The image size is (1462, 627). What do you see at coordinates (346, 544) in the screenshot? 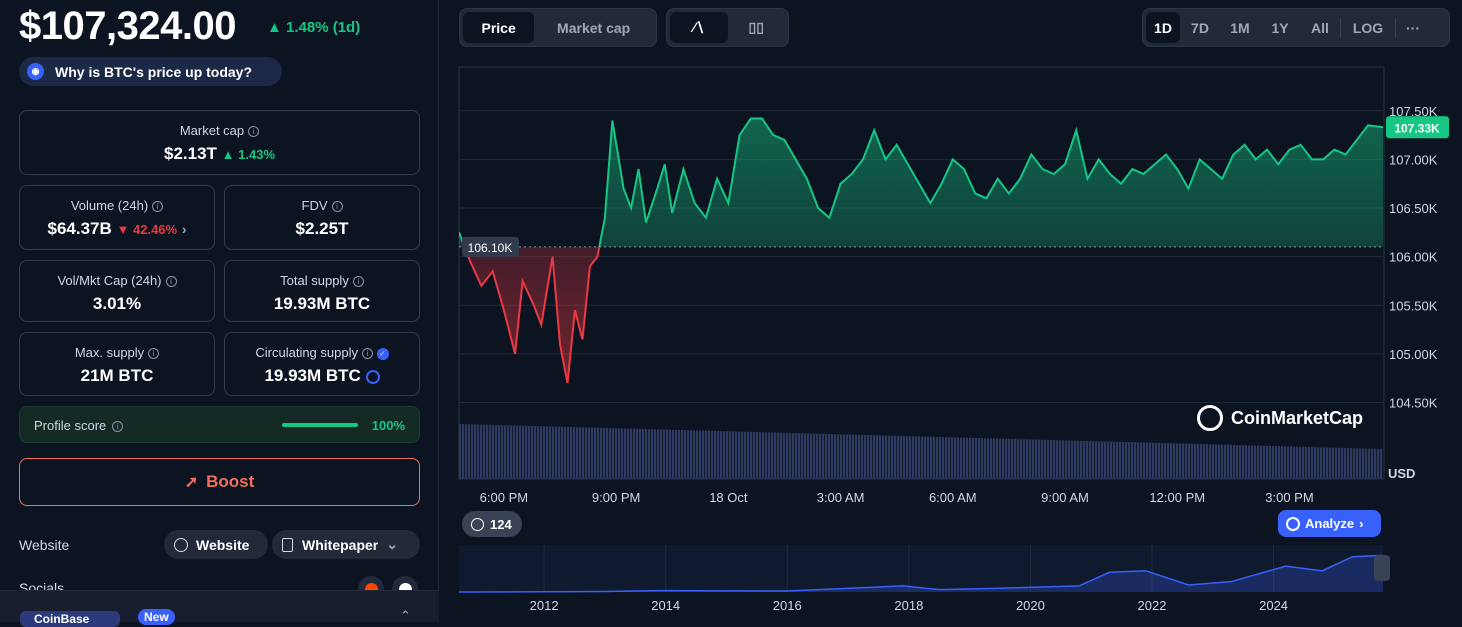
I see `whitepaper-button: Whitepaper ⌄` at bounding box center [346, 544].